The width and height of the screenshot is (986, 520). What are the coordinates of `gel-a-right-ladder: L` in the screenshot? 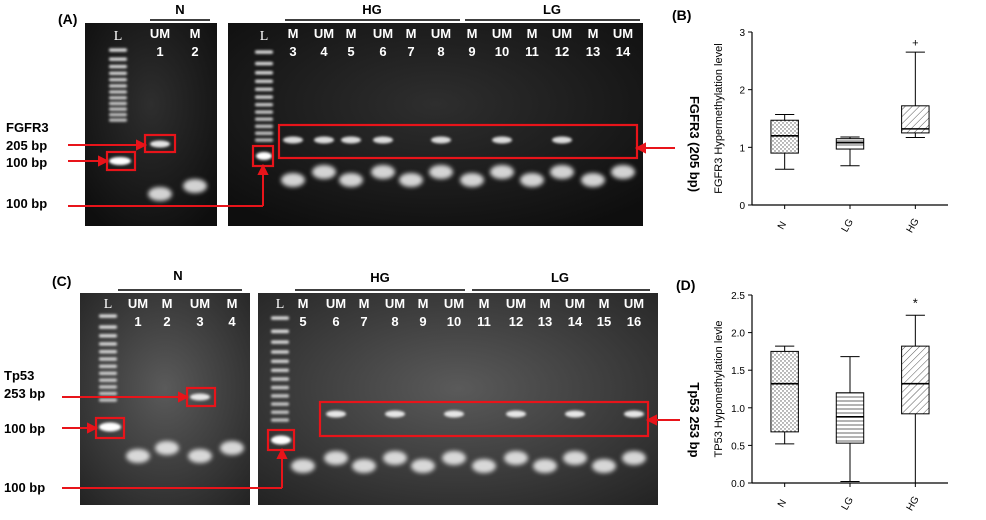 It's located at (264, 94).